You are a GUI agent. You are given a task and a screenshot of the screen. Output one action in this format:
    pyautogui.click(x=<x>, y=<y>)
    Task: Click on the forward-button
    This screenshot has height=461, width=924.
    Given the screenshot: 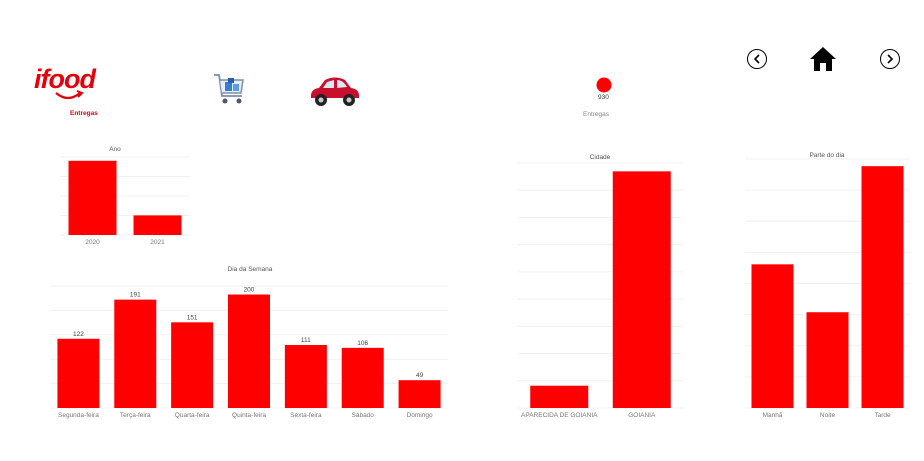 What is the action you would take?
    pyautogui.click(x=890, y=59)
    